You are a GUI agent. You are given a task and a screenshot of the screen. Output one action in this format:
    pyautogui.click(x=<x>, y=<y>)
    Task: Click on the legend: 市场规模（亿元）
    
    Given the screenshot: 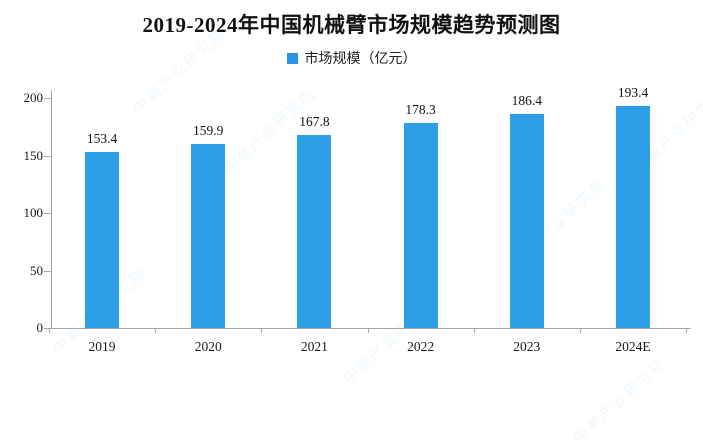 What is the action you would take?
    pyautogui.click(x=351, y=58)
    